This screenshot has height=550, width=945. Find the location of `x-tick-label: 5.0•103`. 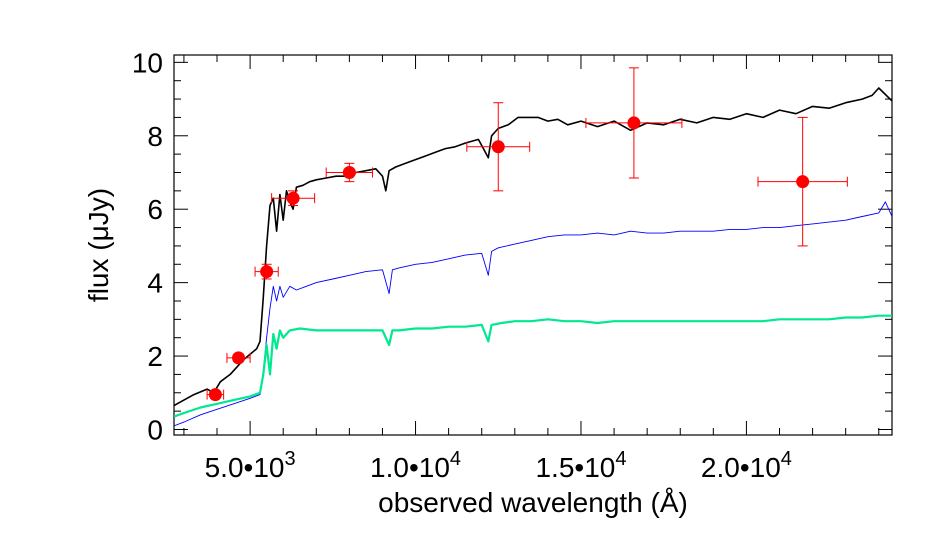

x-tick-label: 5.0•103 is located at coordinates (250, 465).